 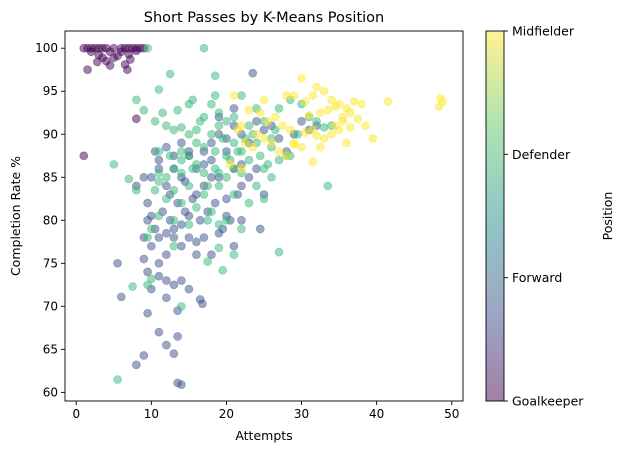 What do you see at coordinates (264, 18) in the screenshot?
I see `chart-title: Short Passes by K-Means Position` at bounding box center [264, 18].